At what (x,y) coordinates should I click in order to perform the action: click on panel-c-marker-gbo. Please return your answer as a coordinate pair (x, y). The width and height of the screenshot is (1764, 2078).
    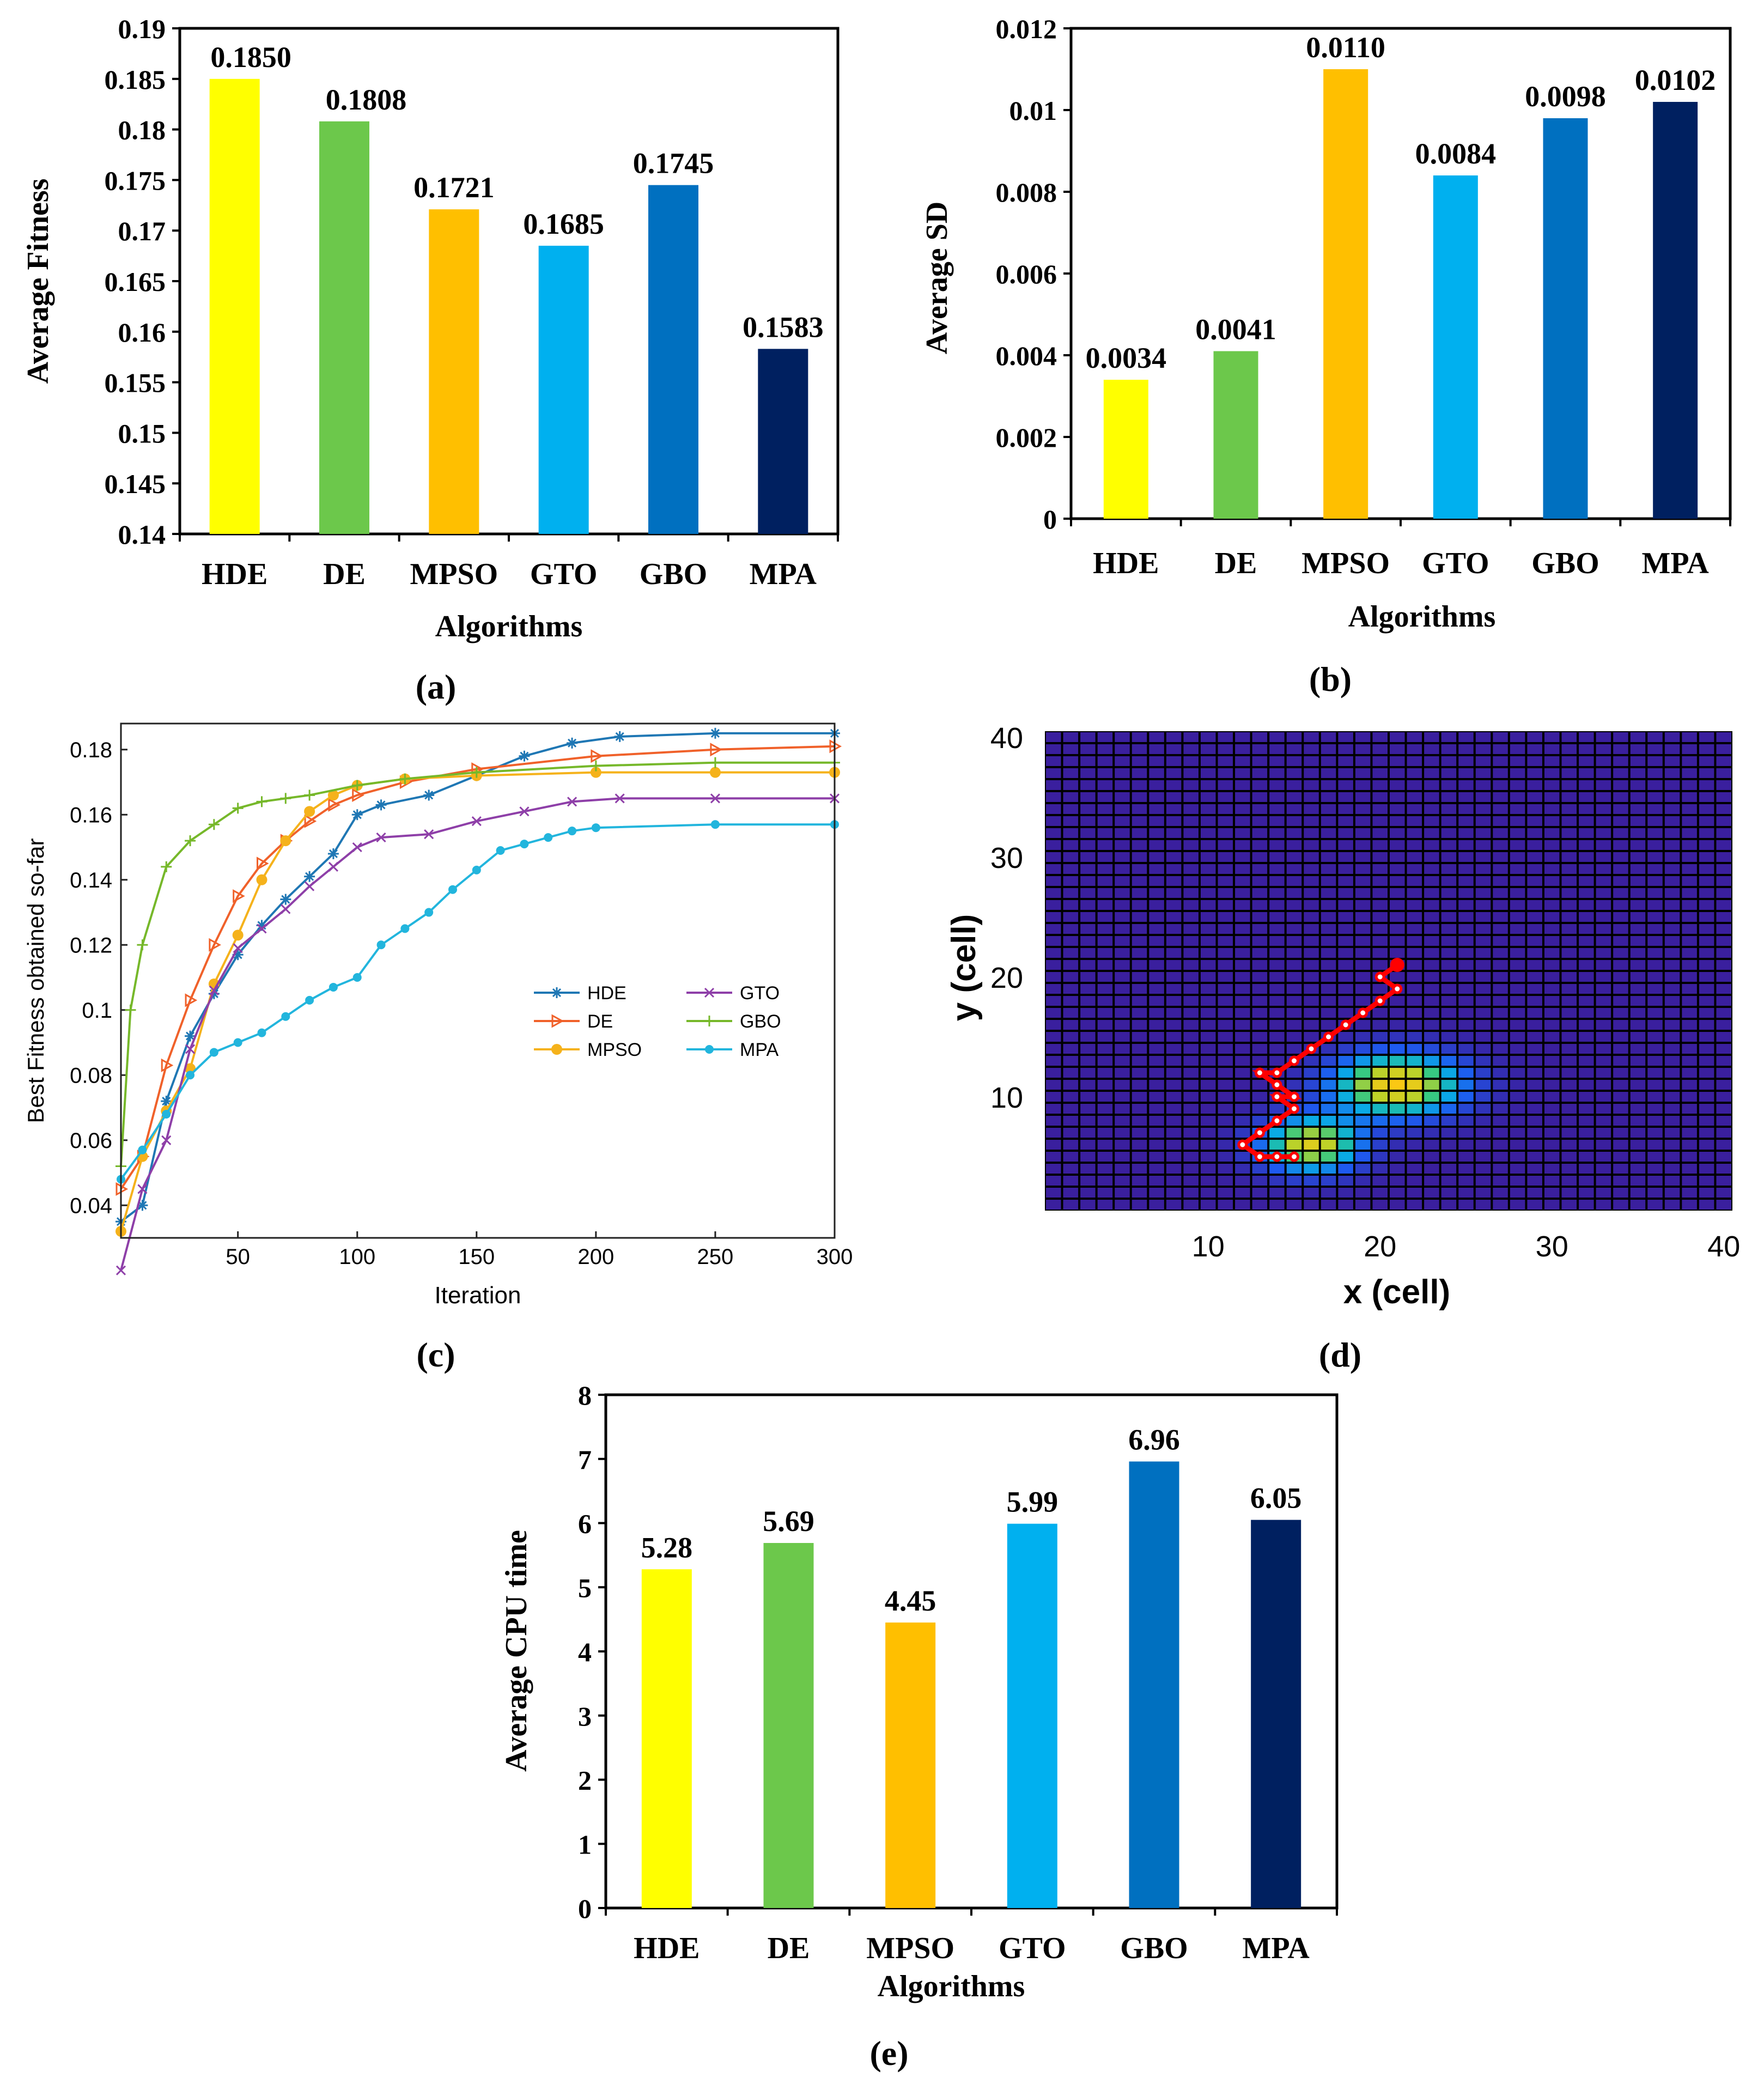
    Looking at the image, I should click on (476, 772).